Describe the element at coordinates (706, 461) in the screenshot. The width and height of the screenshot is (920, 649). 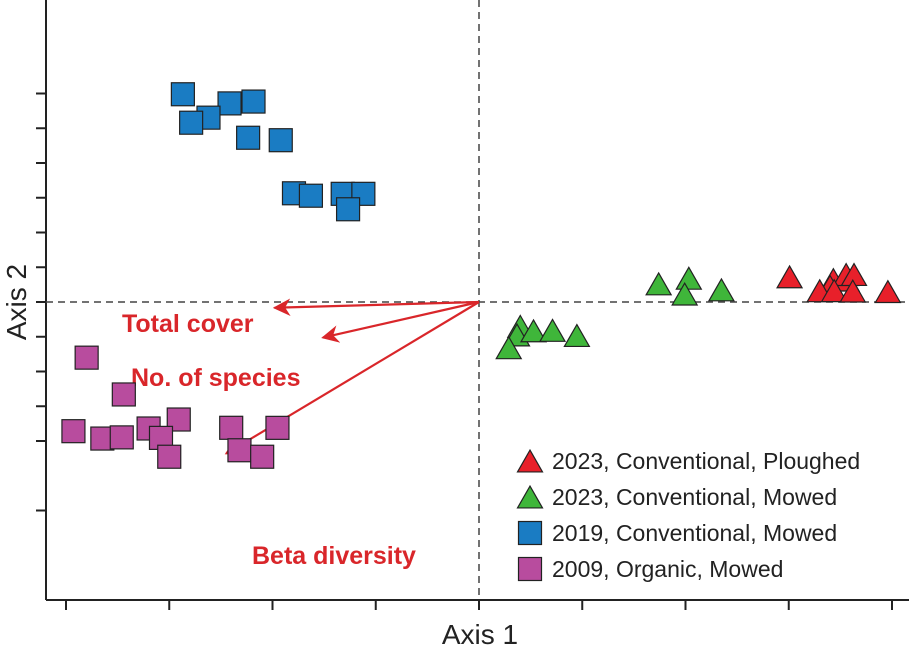
I see `legend-label-0: 2023, Conventional, Ploughed` at that location.